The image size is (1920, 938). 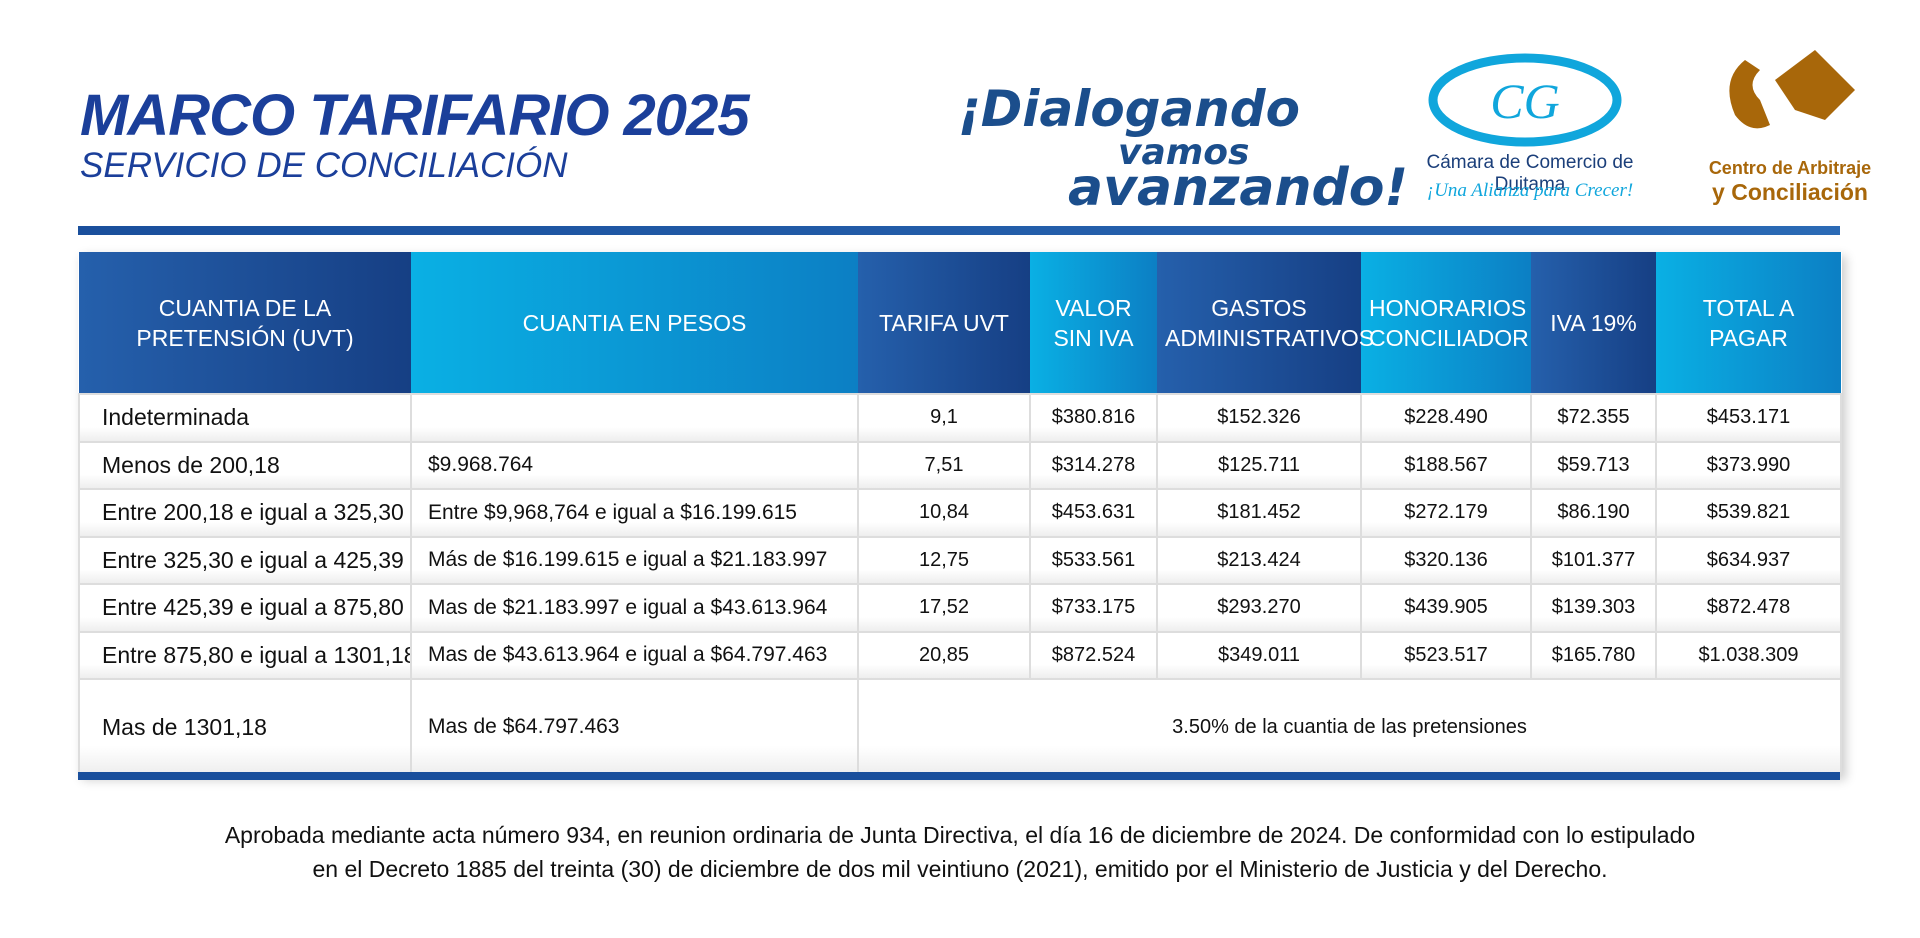 What do you see at coordinates (245, 608) in the screenshot?
I see `table-cell: Entre 425,39 e igual a 875,80` at bounding box center [245, 608].